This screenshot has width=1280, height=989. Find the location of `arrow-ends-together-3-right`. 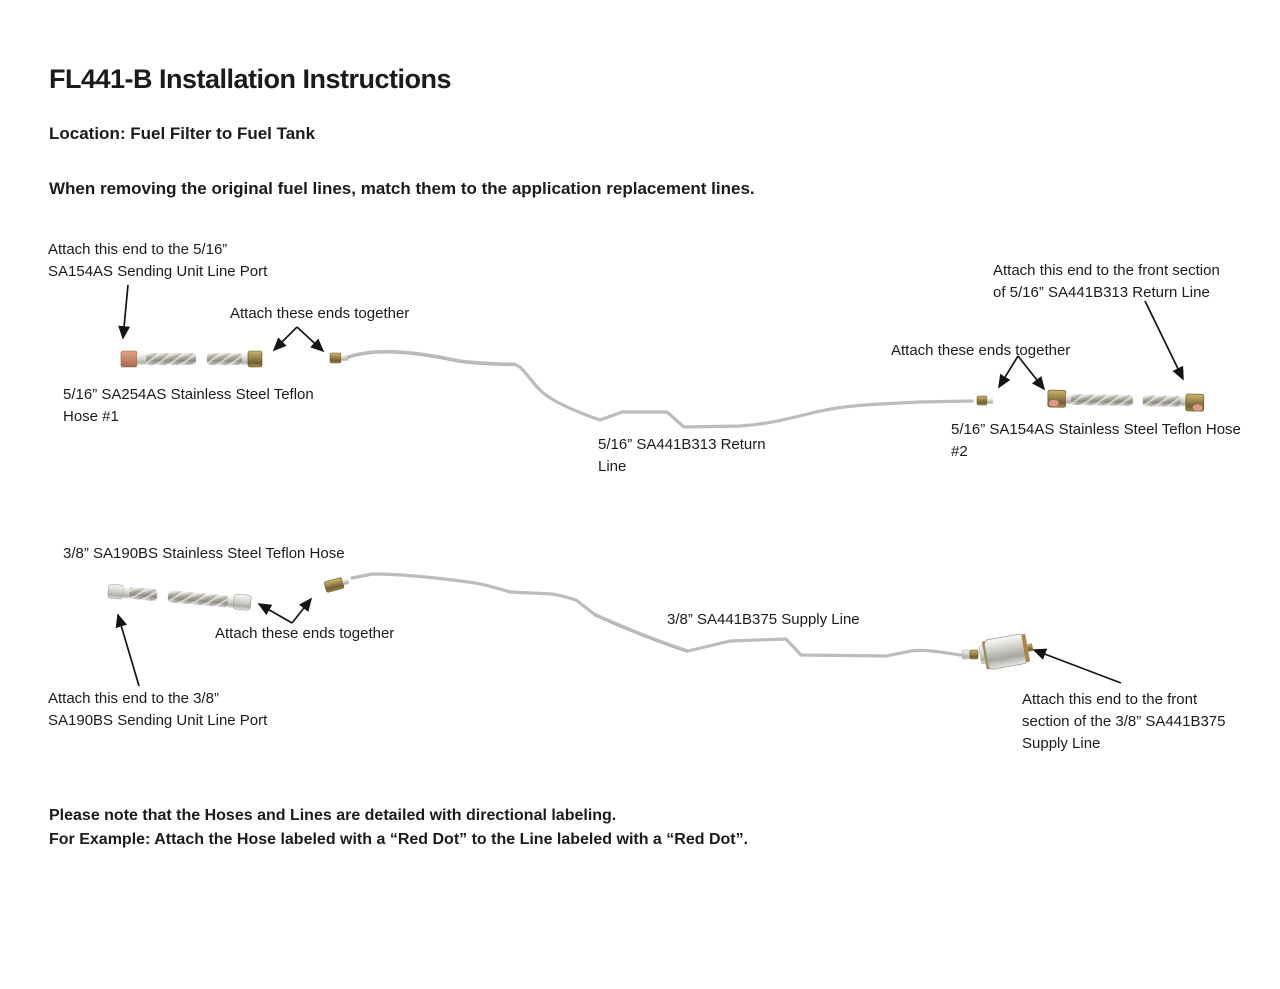

arrow-ends-together-3-right is located at coordinates (302, 610).